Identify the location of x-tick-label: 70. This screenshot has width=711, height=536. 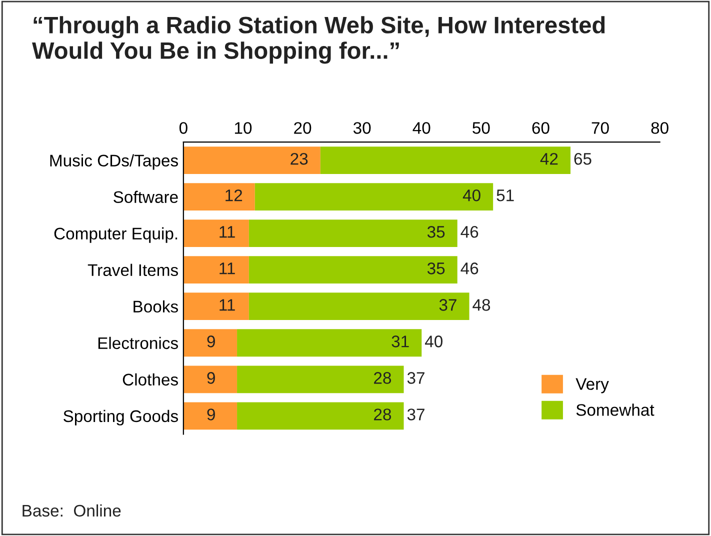
(600, 128).